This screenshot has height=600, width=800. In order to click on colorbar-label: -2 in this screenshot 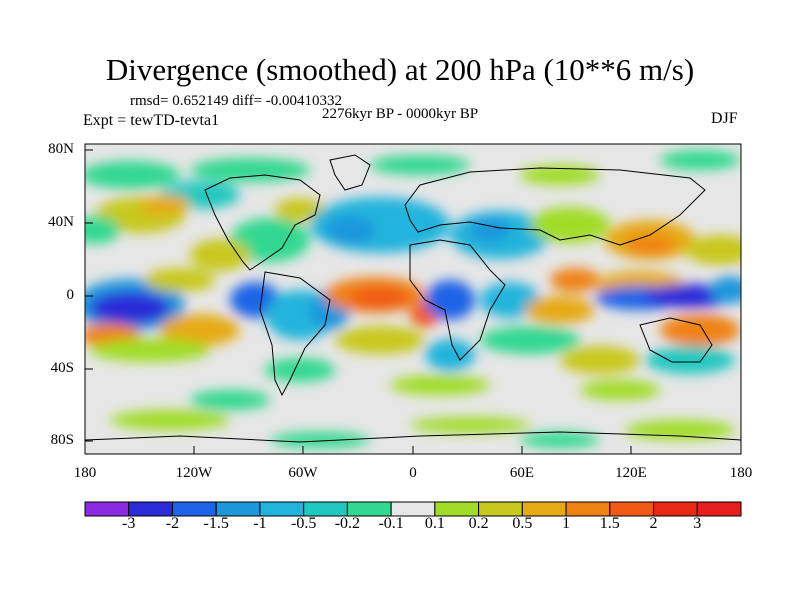, I will do `click(172, 523)`.